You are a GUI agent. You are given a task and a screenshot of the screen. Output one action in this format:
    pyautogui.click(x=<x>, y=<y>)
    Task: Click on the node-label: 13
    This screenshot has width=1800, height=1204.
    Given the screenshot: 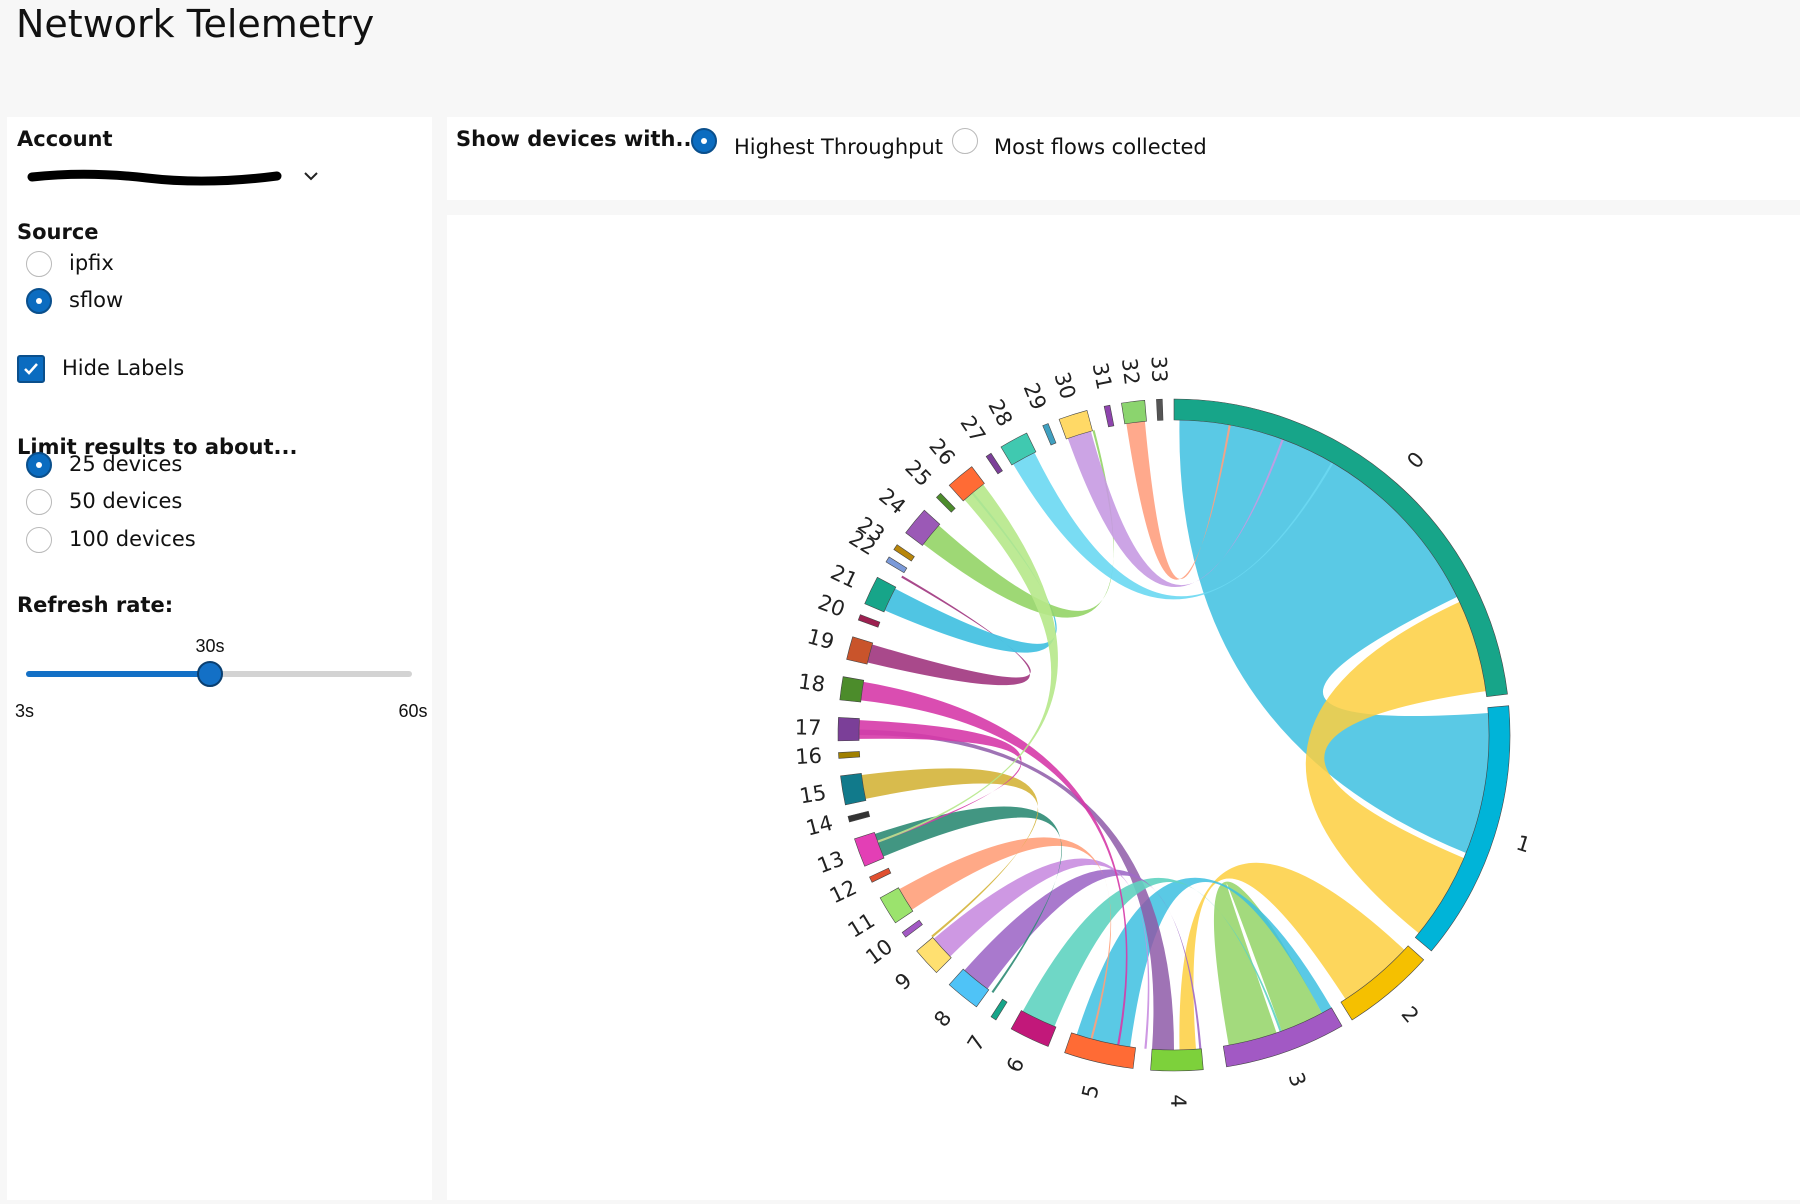 What is the action you would take?
    pyautogui.click(x=830, y=862)
    